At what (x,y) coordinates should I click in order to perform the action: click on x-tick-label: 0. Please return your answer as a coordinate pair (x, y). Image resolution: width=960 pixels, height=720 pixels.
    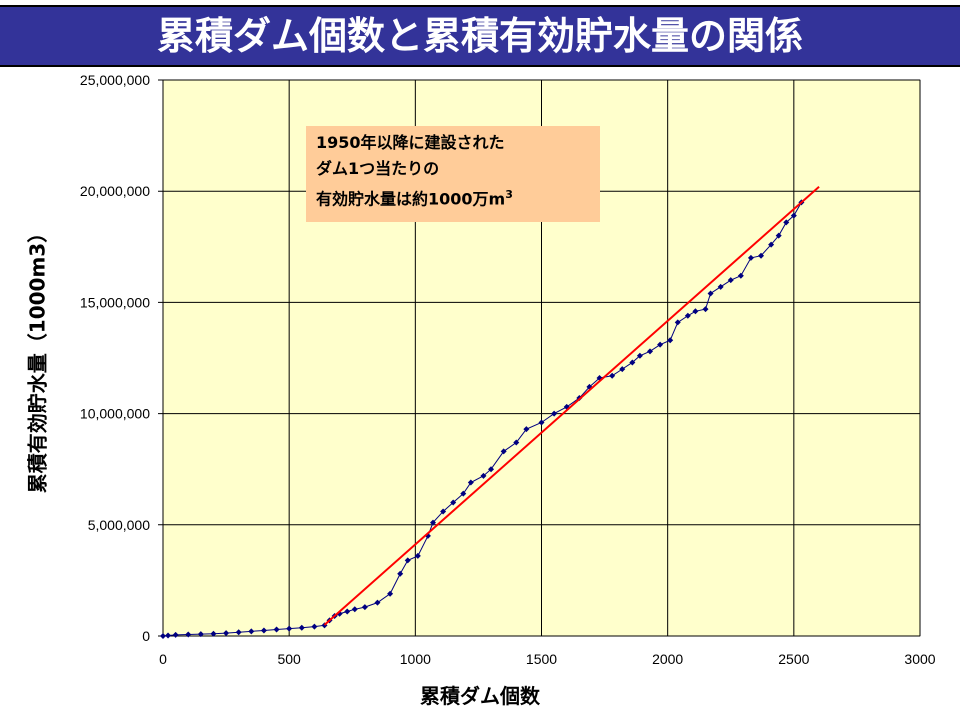
    Looking at the image, I should click on (163, 659).